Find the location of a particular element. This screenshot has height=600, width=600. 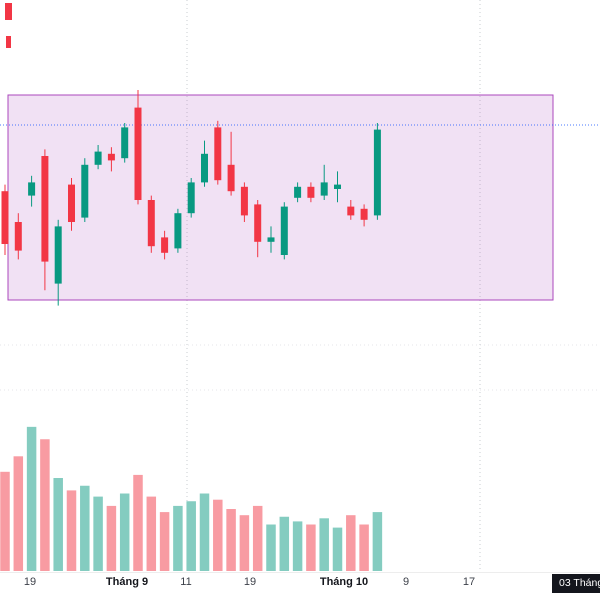

time-axis-label: 17 is located at coordinates (469, 582).